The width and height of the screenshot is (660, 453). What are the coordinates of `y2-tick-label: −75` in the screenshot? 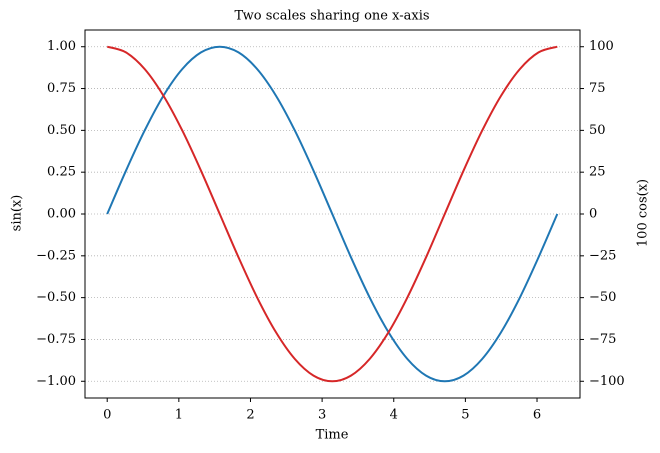 It's located at (602, 339).